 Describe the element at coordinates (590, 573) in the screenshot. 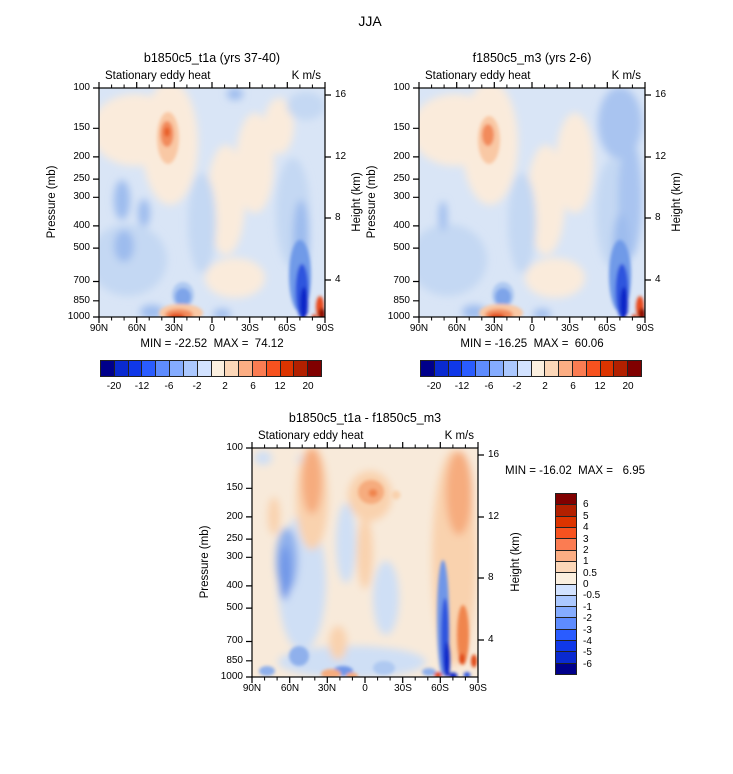

I see `colorbar-tick-label: 0.5` at that location.